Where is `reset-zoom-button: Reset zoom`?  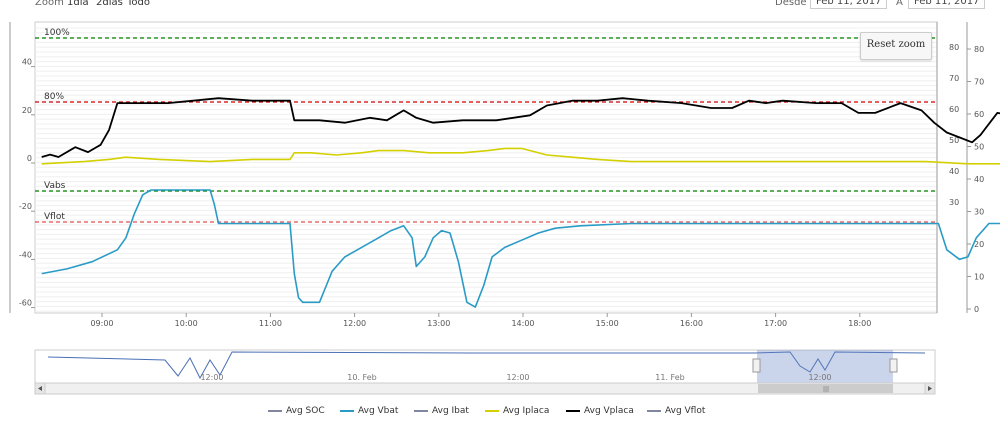 reset-zoom-button: Reset zoom is located at coordinates (896, 46).